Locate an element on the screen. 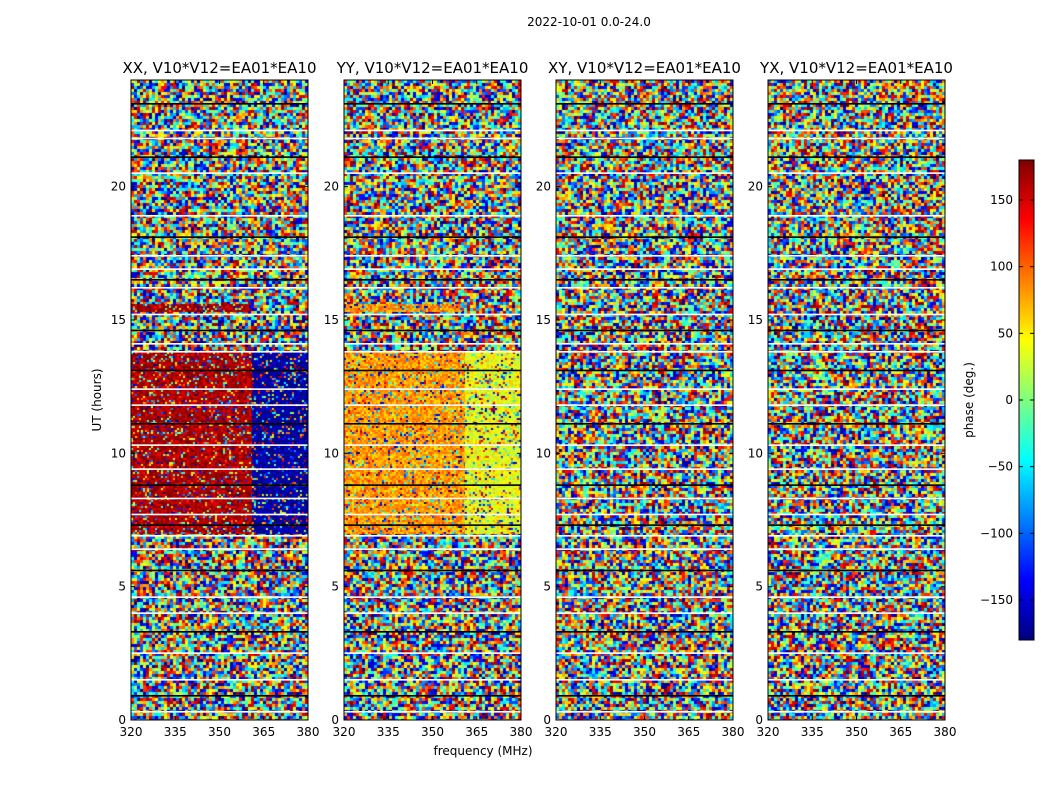 The height and width of the screenshot is (800, 1050). x-axis-label: frequency (MHz) is located at coordinates (482, 751).